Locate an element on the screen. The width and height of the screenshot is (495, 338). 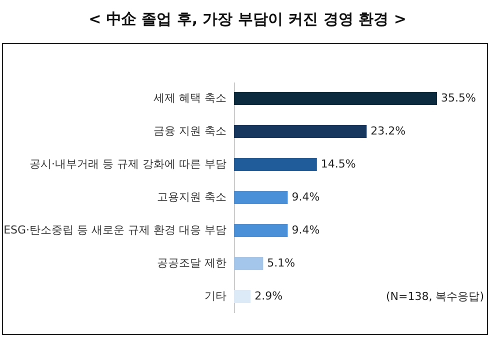
data-label: 35.5% is located at coordinates (458, 98).